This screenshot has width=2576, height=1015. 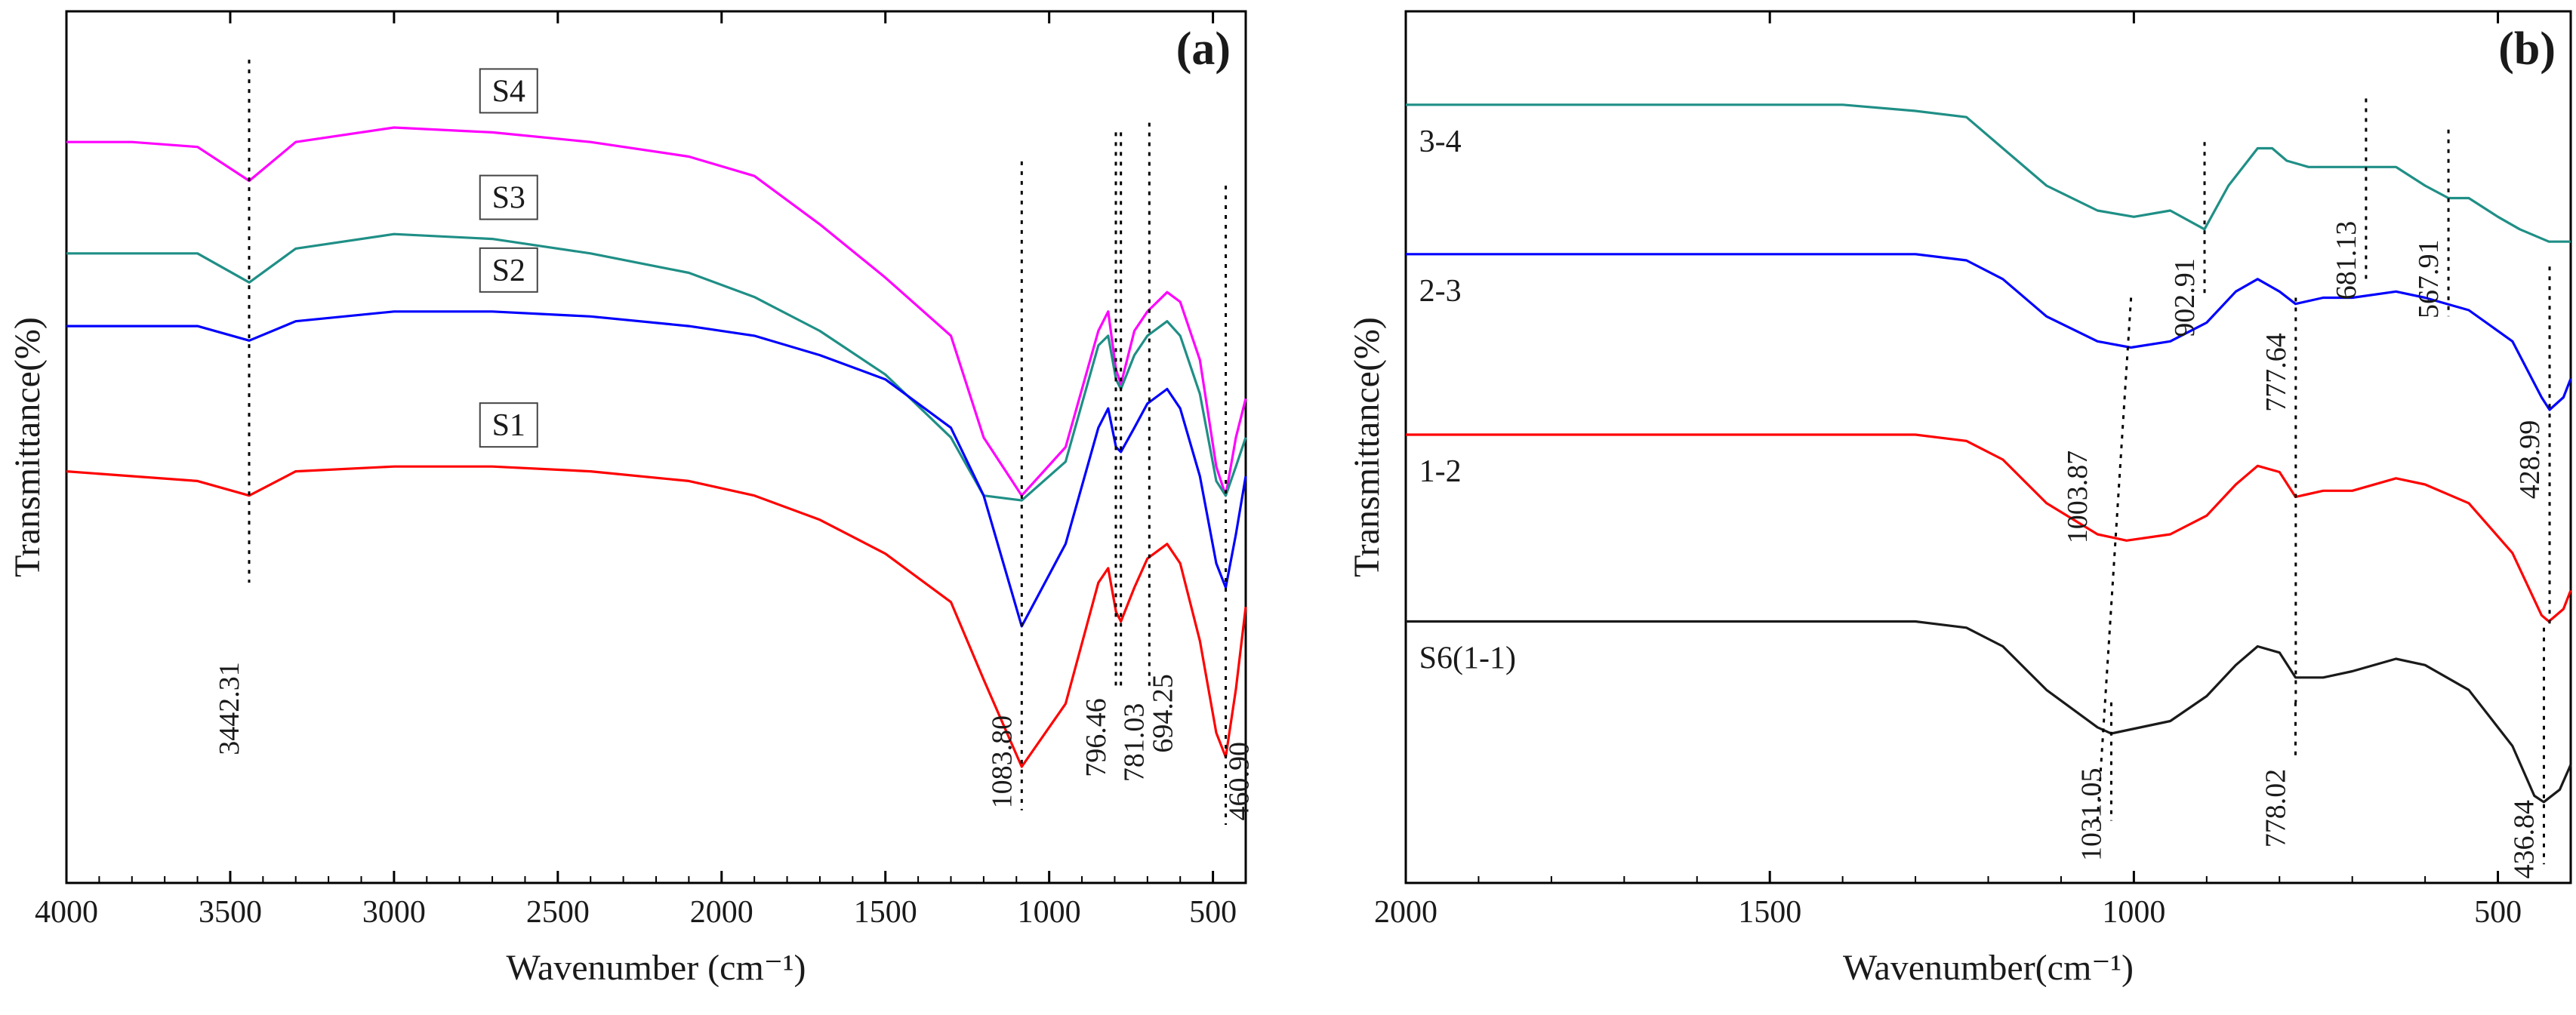 What do you see at coordinates (1467, 658) in the screenshot?
I see `series-label: S6(1-1)` at bounding box center [1467, 658].